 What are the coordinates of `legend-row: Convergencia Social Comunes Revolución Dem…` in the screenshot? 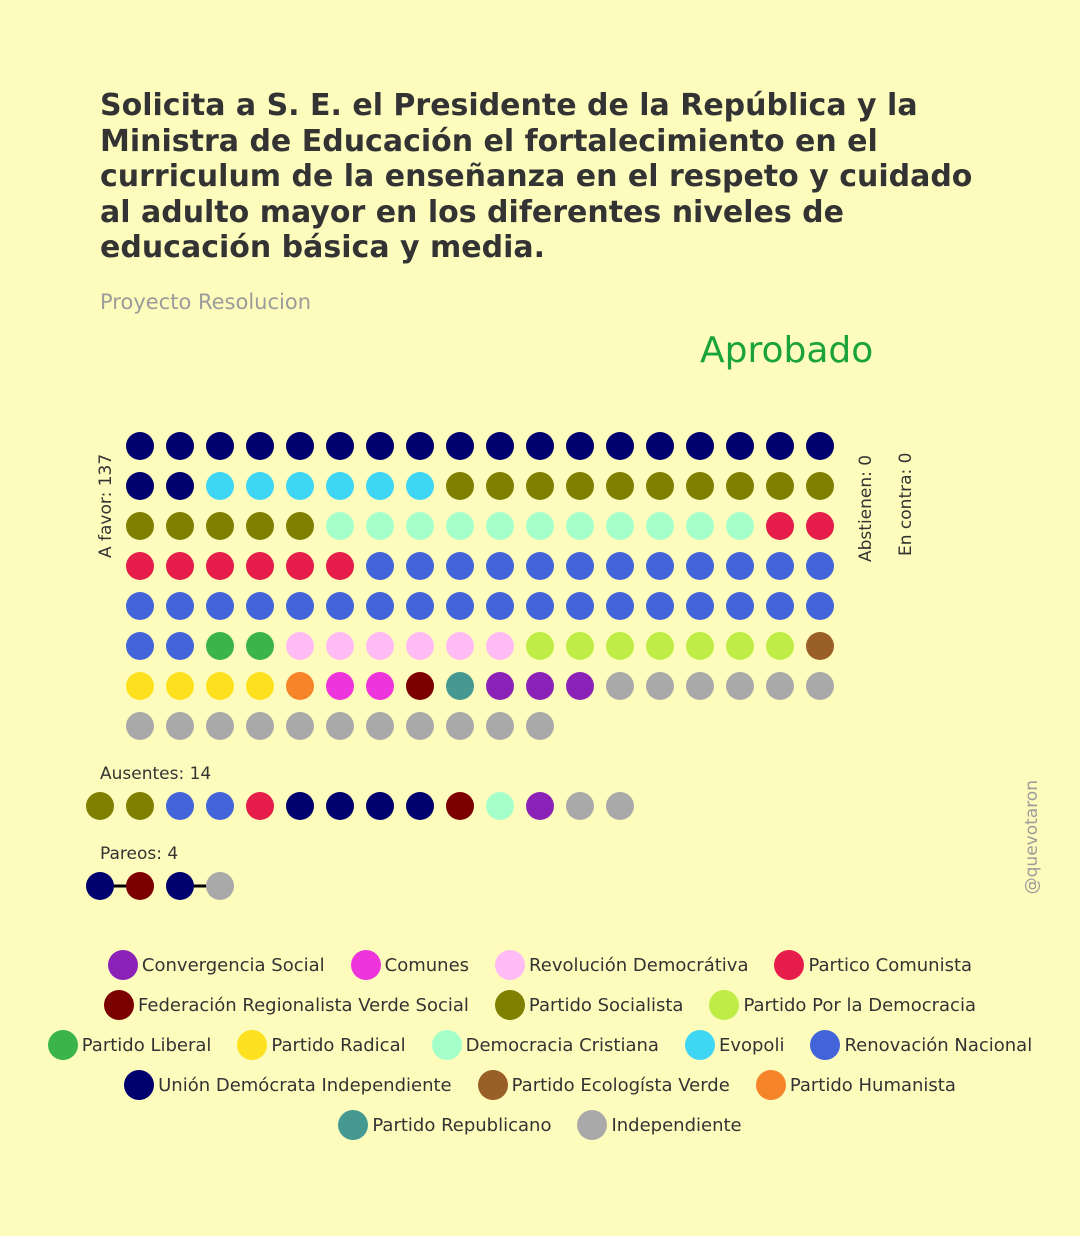 It's located at (540, 965).